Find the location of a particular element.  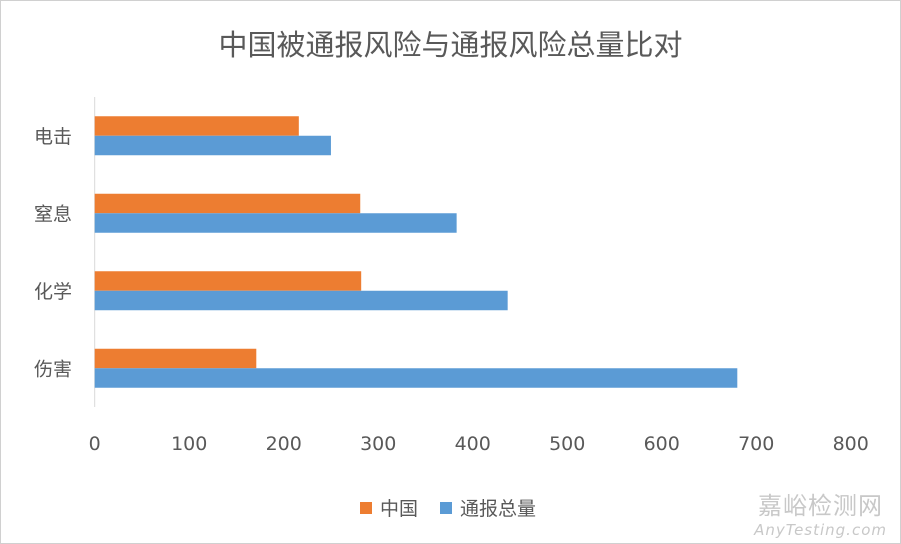

legend-item-total: 通报总量 is located at coordinates (488, 507).